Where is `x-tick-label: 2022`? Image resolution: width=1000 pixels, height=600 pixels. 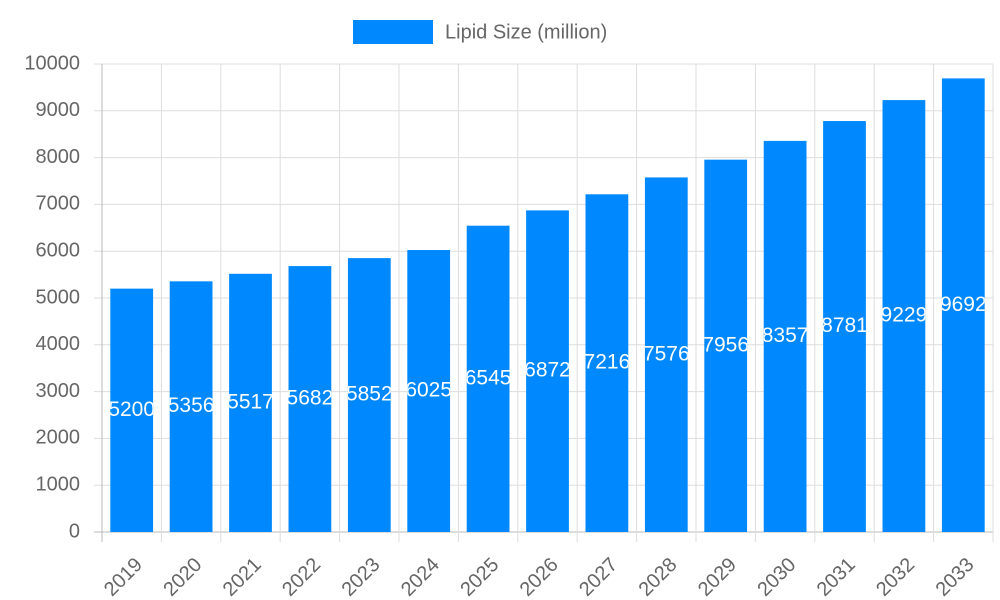
x-tick-label: 2022 is located at coordinates (301, 577).